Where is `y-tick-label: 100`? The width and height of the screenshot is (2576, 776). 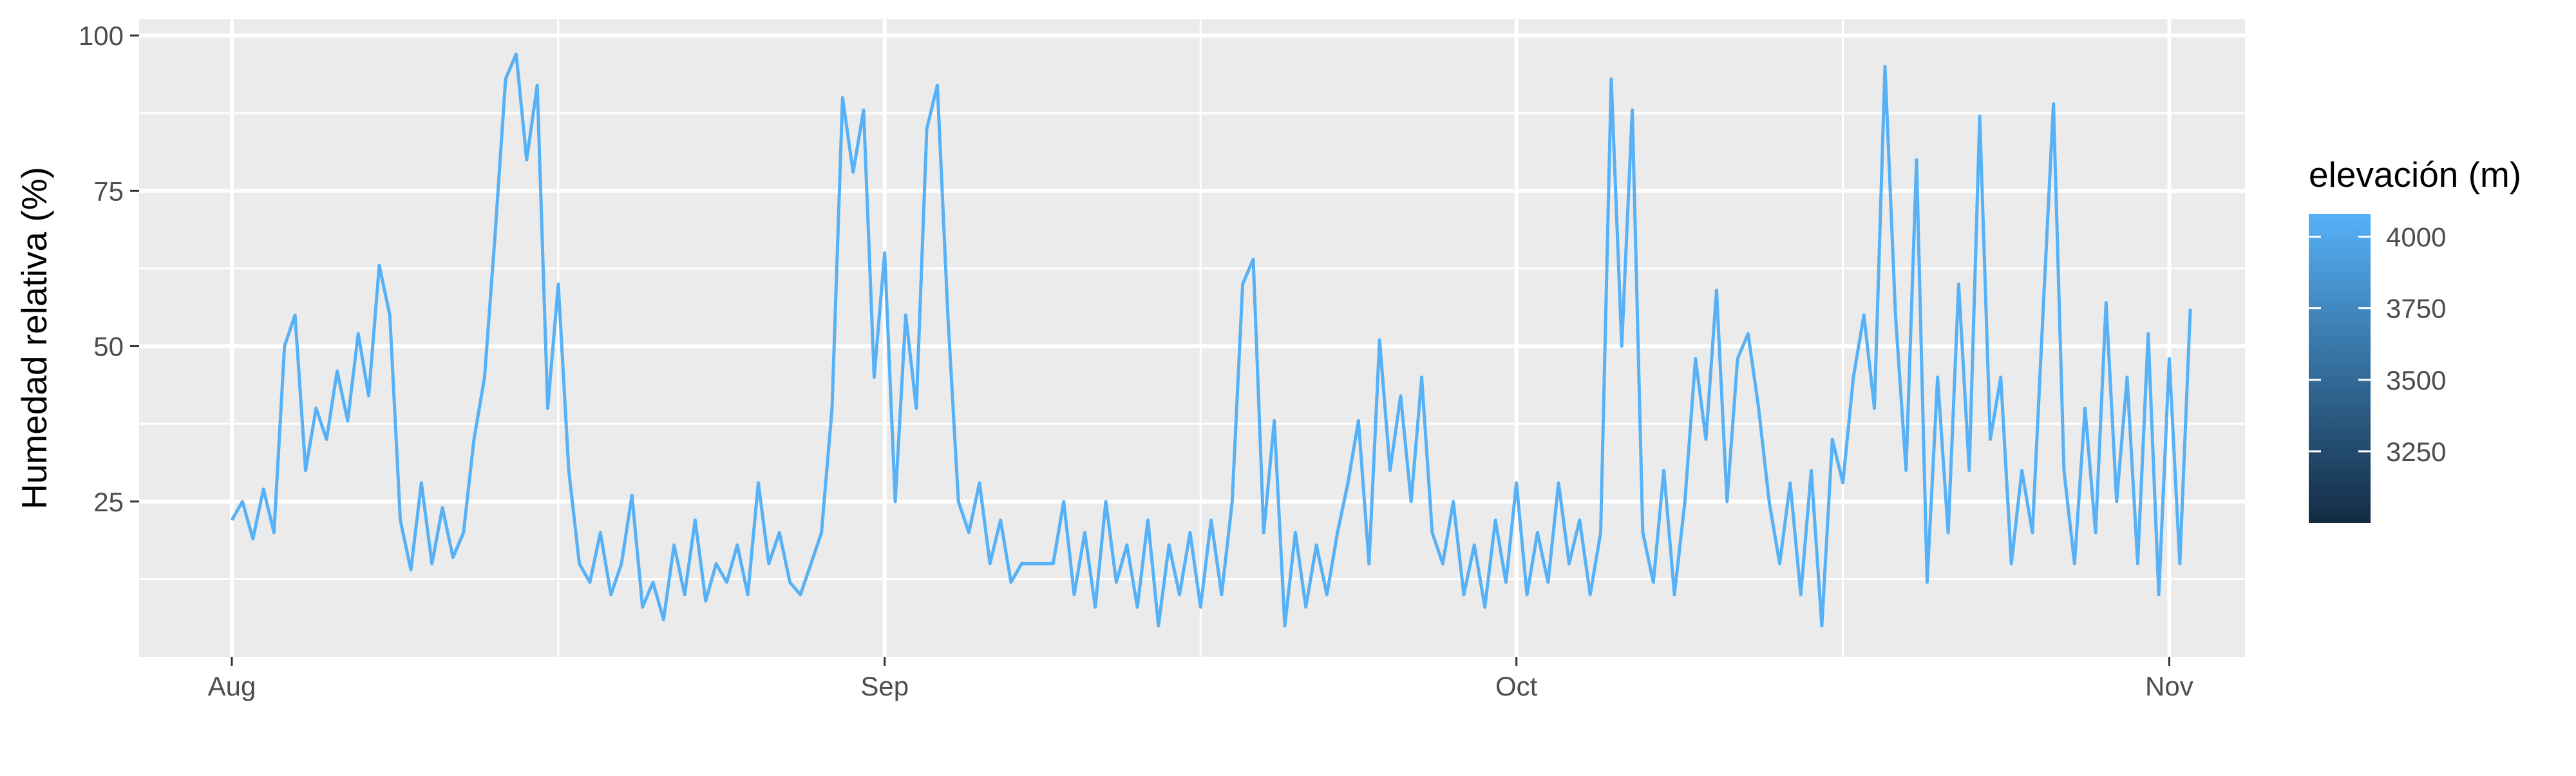
y-tick-label: 100 is located at coordinates (101, 36).